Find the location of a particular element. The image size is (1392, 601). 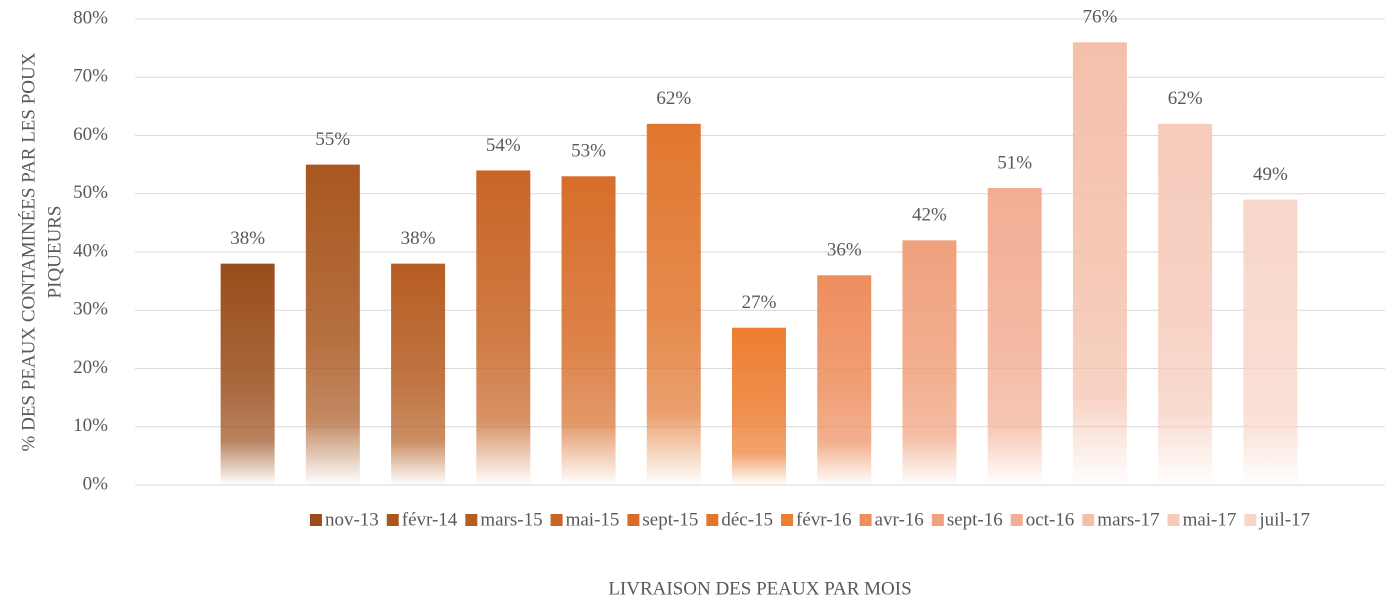

legend-label: sept-15 is located at coordinates (670, 519).